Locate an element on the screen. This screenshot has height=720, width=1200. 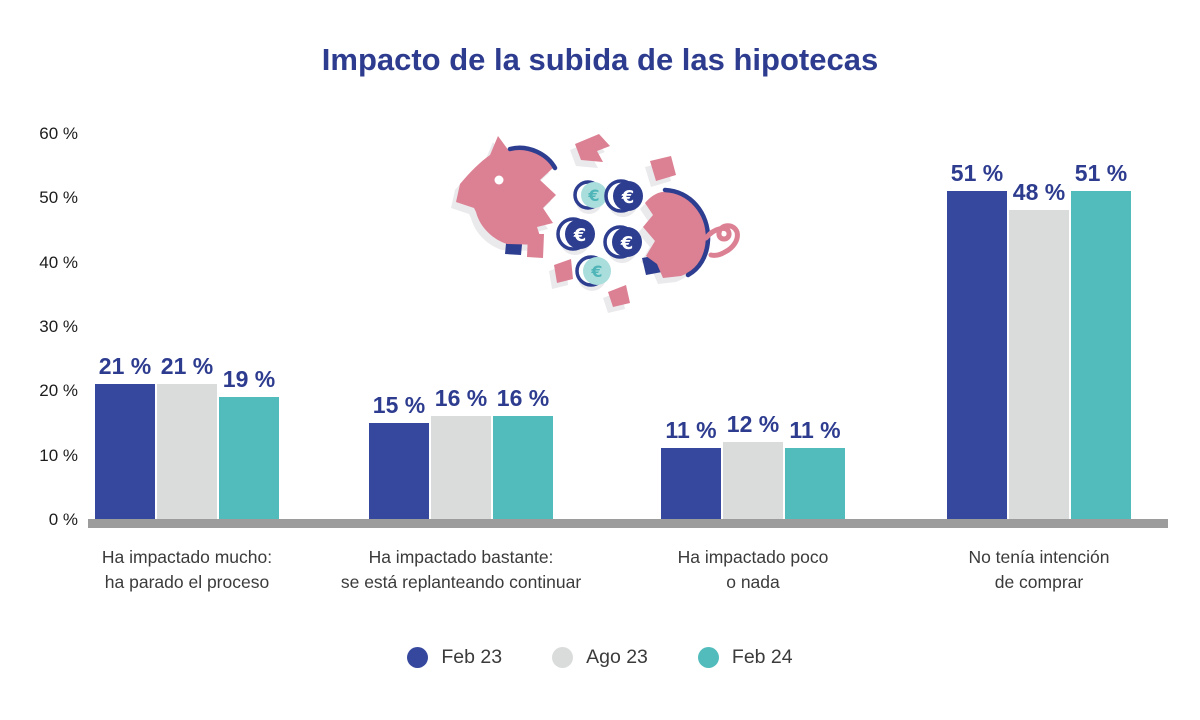
y-axis-tick-label: 30 % is located at coordinates (58, 326).